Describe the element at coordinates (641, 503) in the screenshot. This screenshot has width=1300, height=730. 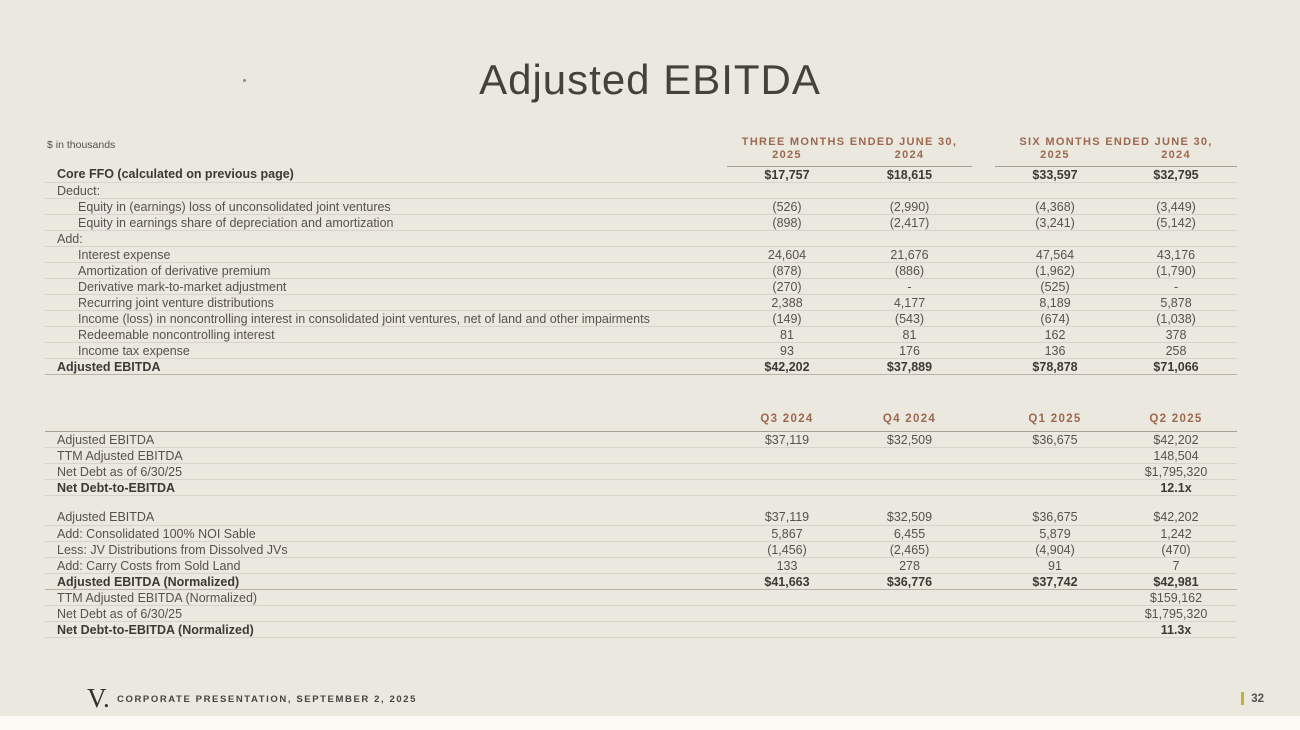
I see `table-row` at that location.